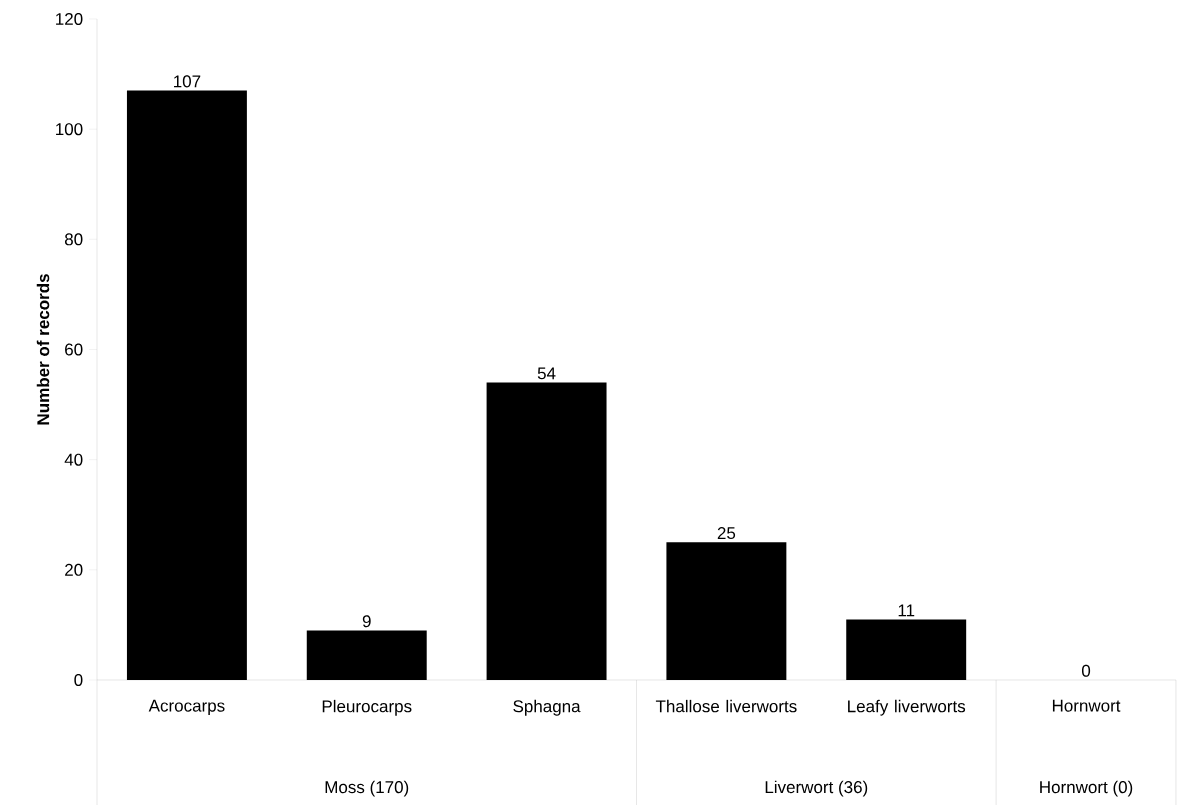 The width and height of the screenshot is (1179, 805). Describe the element at coordinates (1086, 670) in the screenshot. I see `data-label: 0` at that location.